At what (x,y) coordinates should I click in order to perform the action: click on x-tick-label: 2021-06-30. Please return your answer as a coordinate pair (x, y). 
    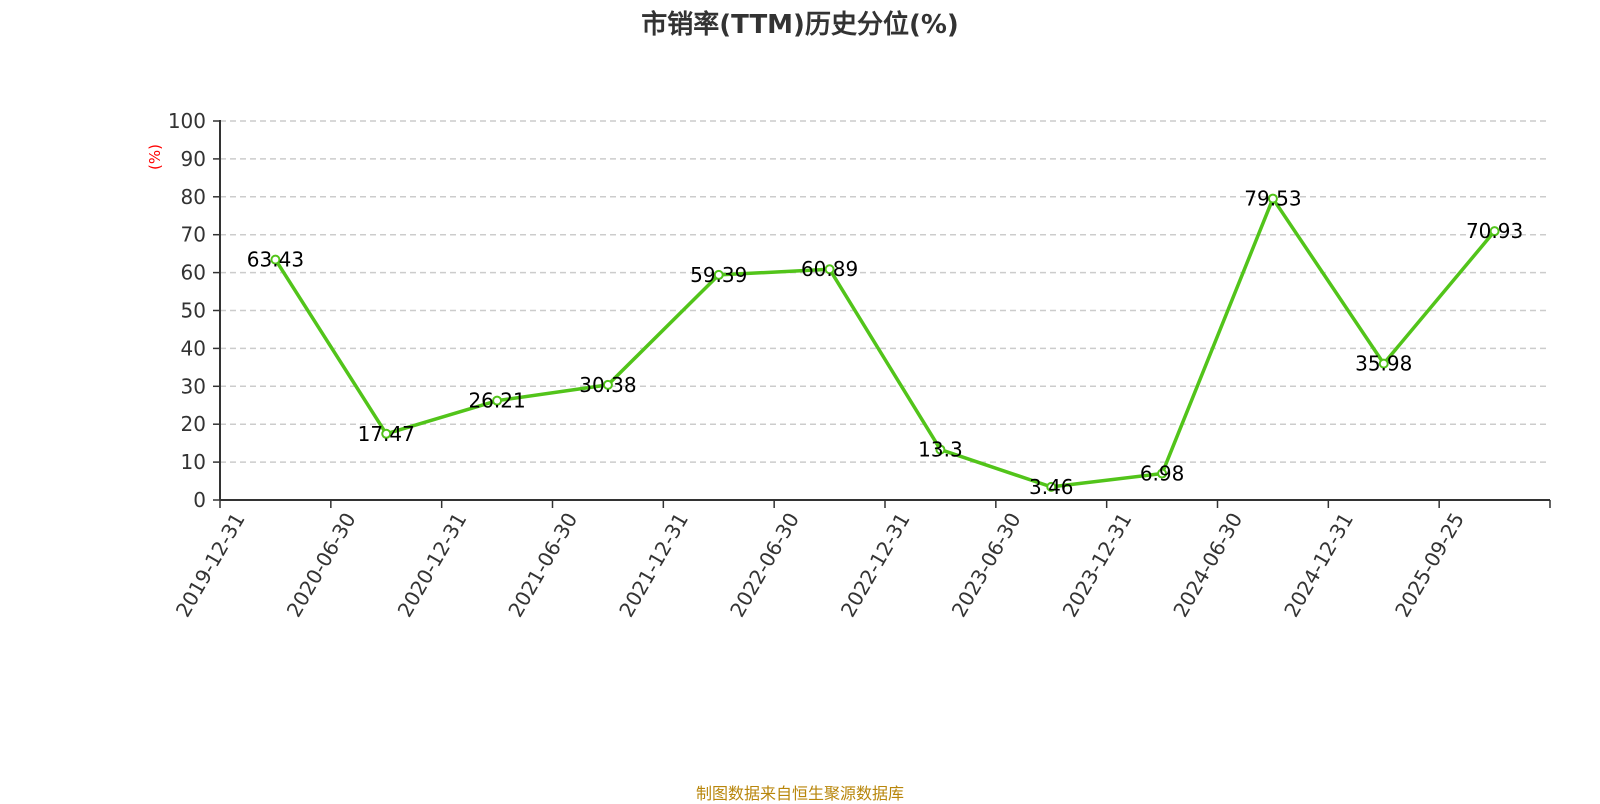
    Looking at the image, I should click on (542, 565).